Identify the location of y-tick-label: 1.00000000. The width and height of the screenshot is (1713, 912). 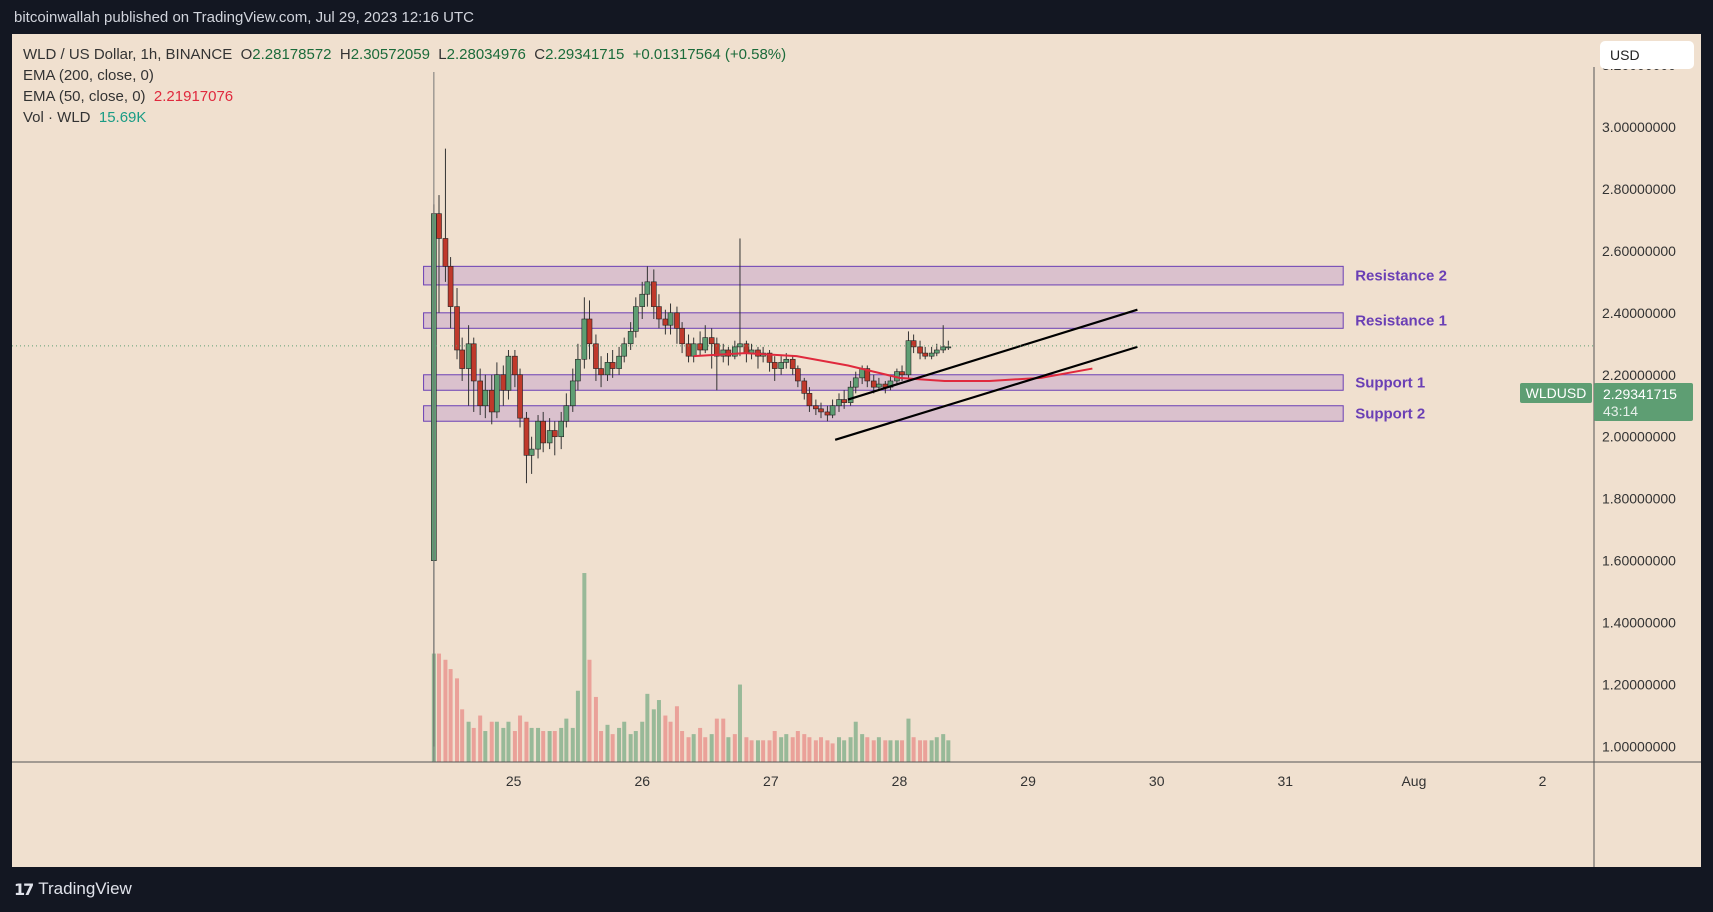
(1639, 747).